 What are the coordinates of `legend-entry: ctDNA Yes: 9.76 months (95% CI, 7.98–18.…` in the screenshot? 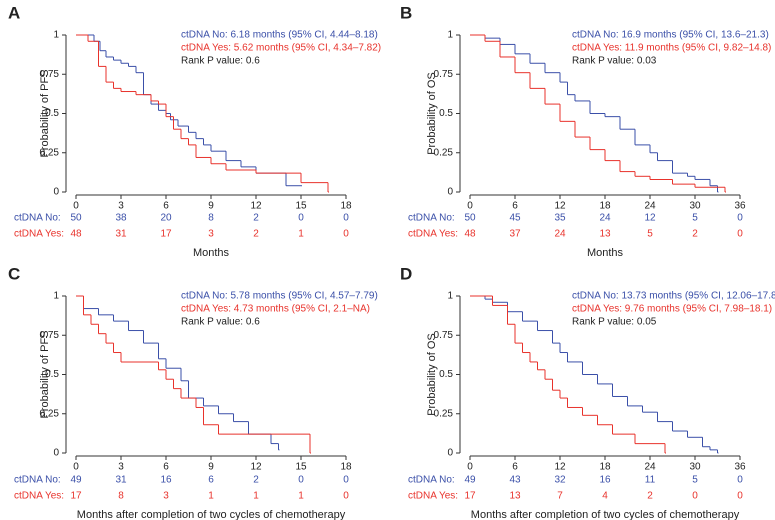 It's located at (672, 309).